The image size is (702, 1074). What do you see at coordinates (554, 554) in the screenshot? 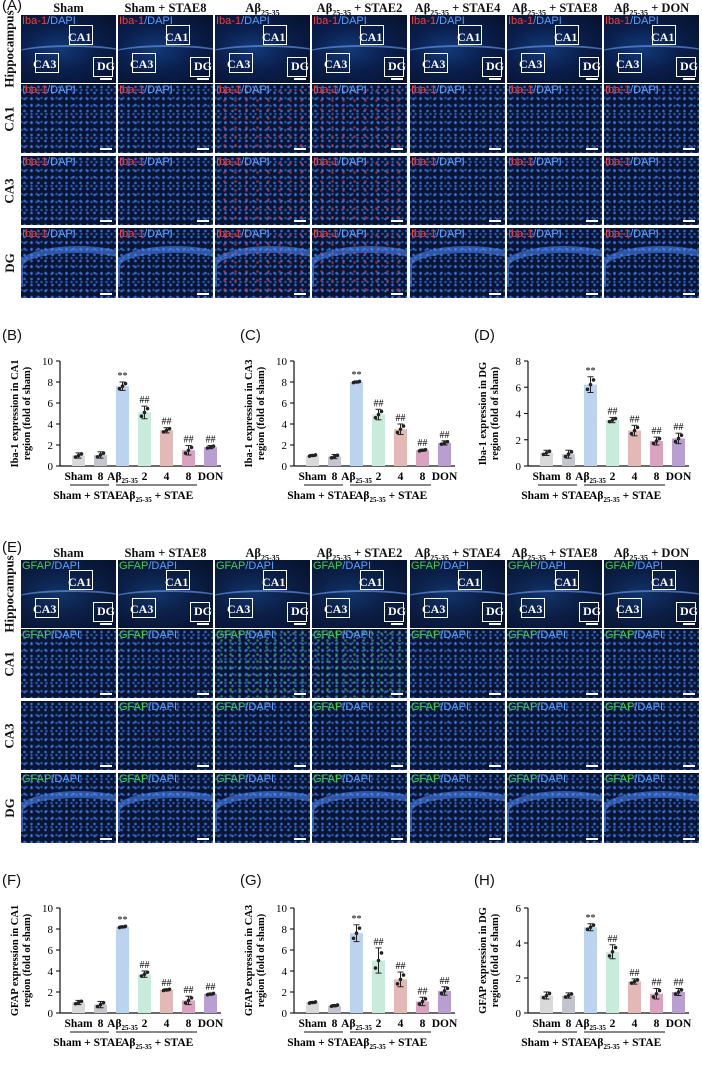
I see `column-header: Aβ25-35 + STAE8` at bounding box center [554, 554].